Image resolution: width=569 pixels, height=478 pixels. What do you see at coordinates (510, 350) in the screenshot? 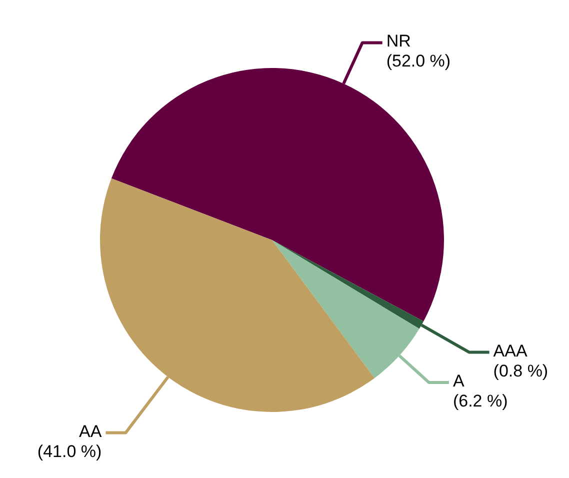
I see `slice-label: AAA` at bounding box center [510, 350].